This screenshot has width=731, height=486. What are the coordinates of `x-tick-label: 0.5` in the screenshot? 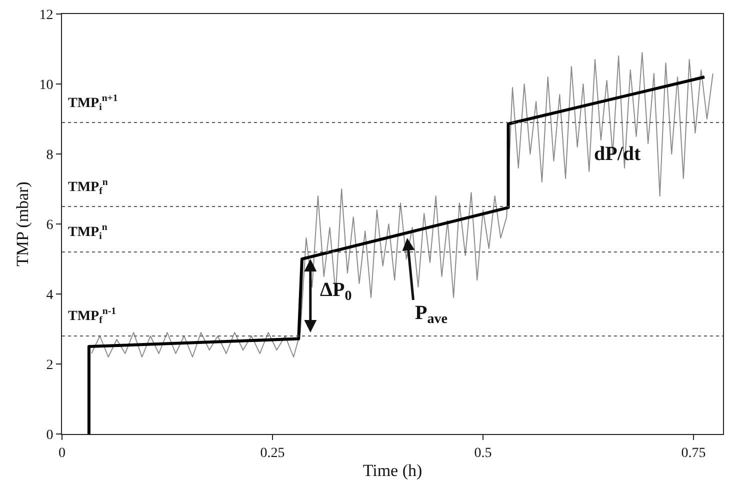 It's located at (483, 453).